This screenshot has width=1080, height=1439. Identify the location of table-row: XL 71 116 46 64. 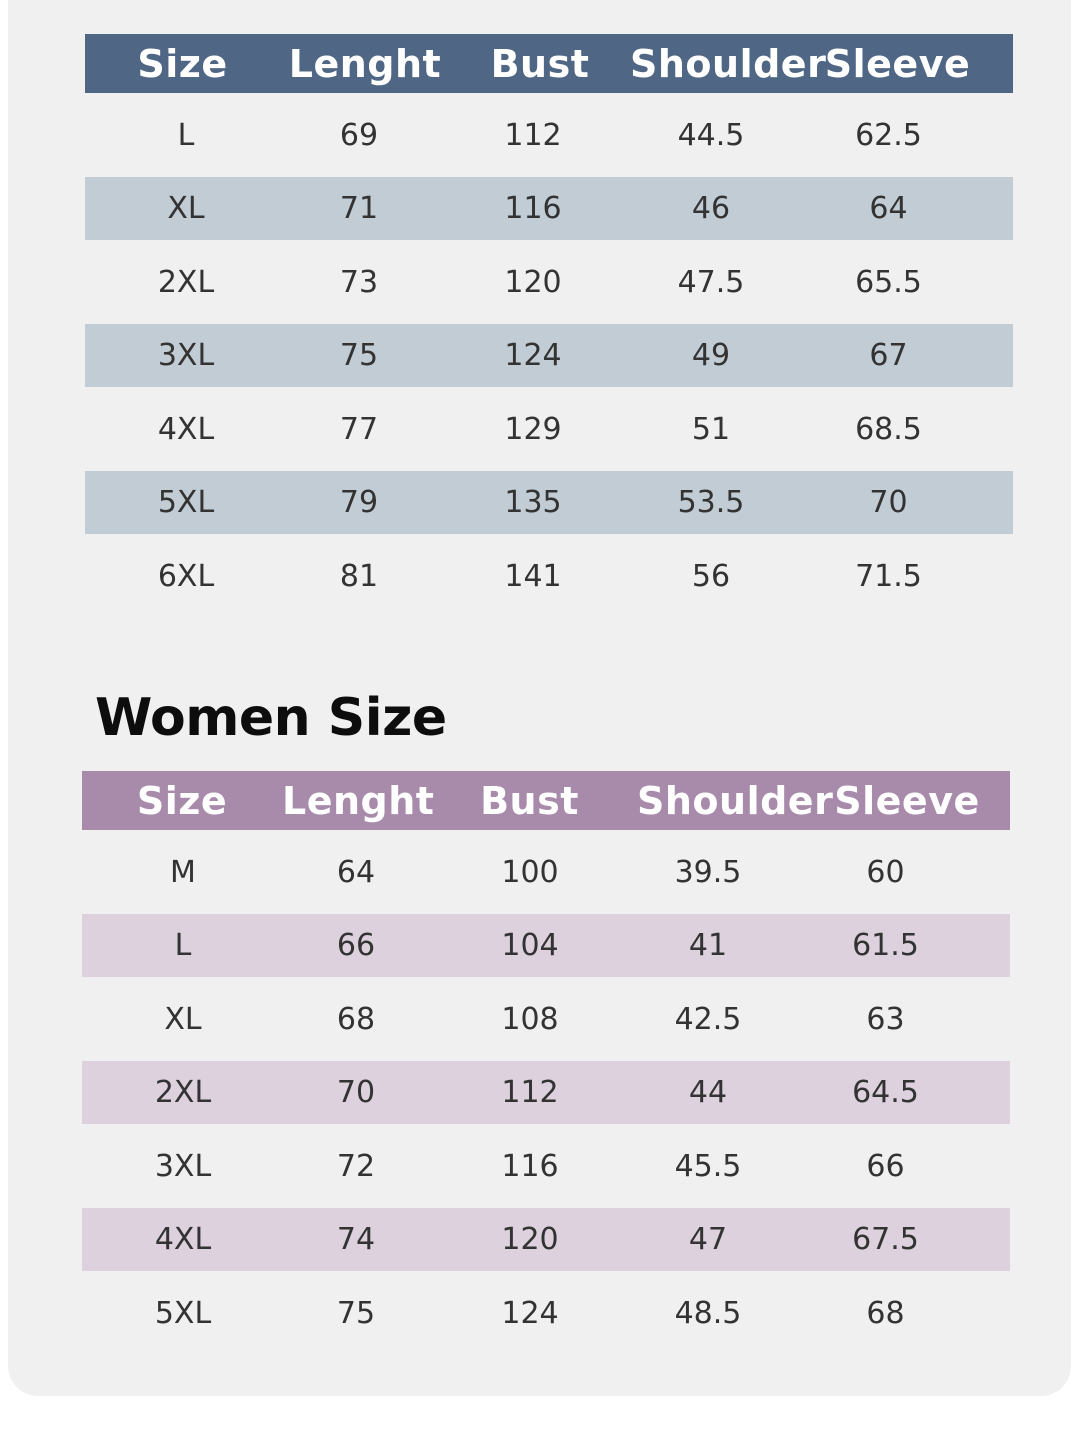
(549, 208).